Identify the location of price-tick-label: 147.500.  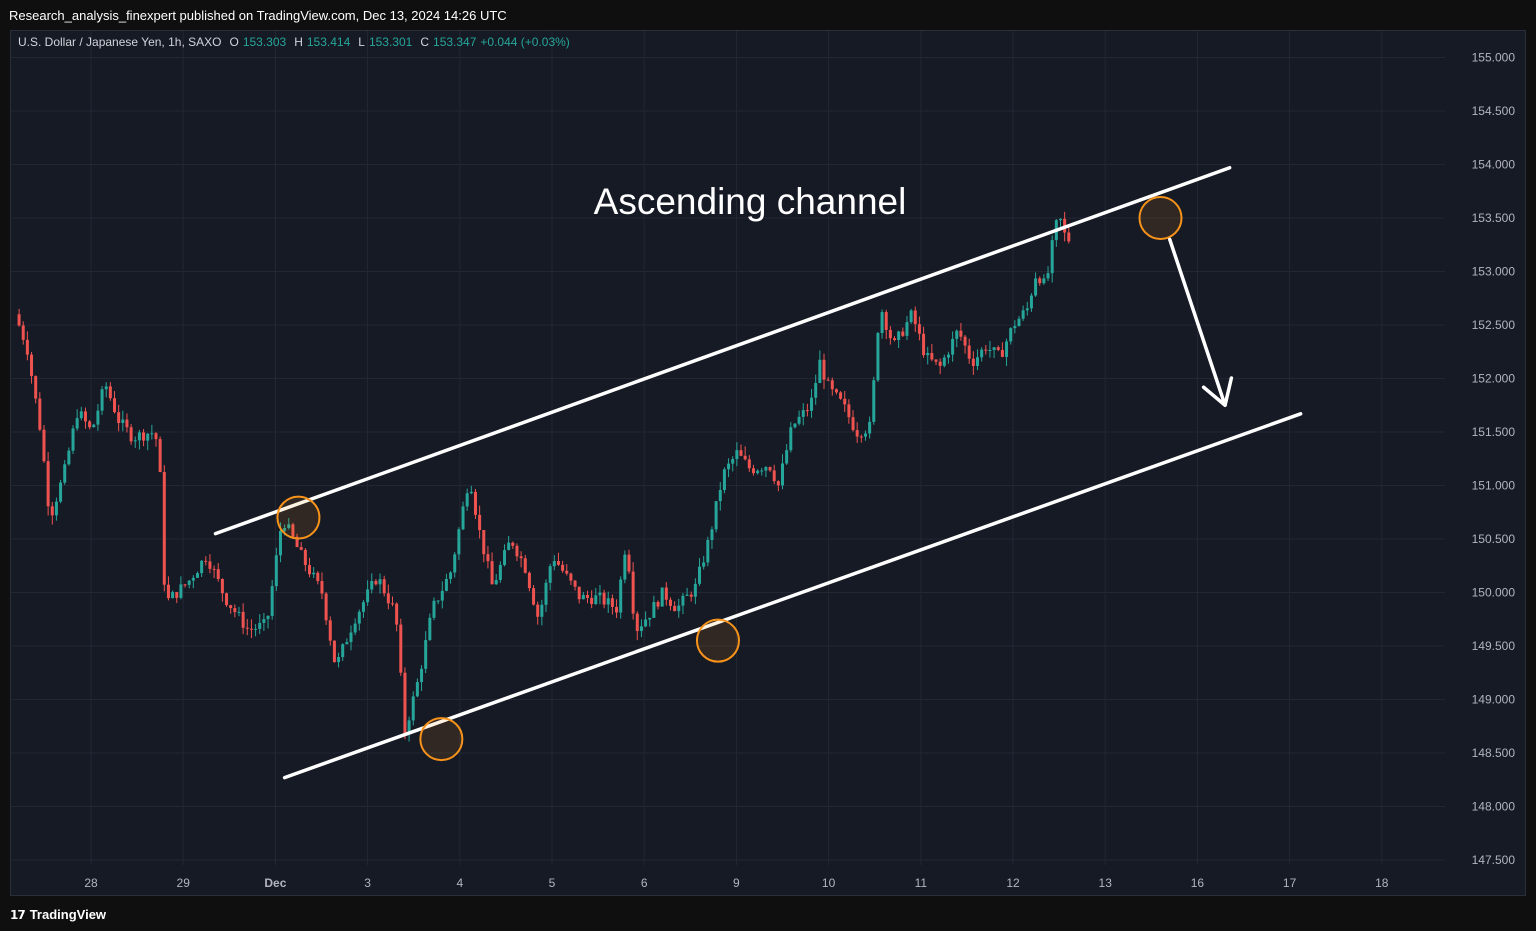
(1494, 860).